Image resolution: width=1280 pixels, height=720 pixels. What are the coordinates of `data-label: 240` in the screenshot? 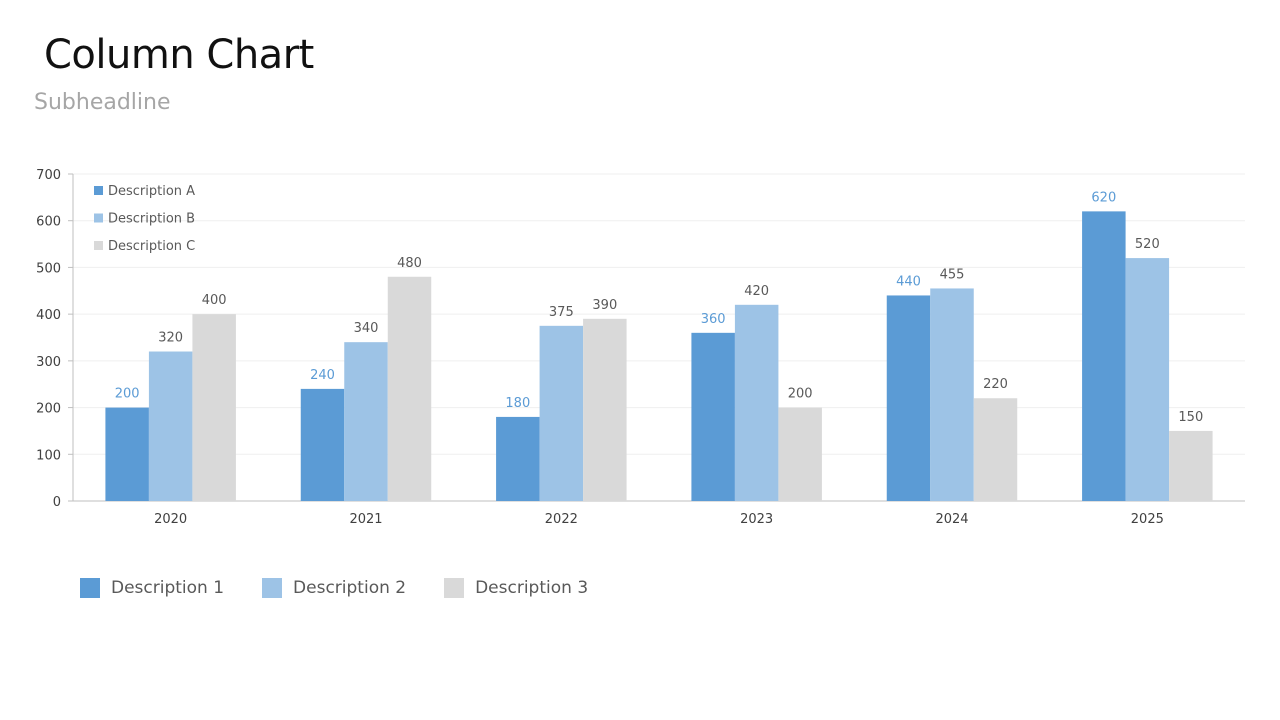 It's located at (322, 375).